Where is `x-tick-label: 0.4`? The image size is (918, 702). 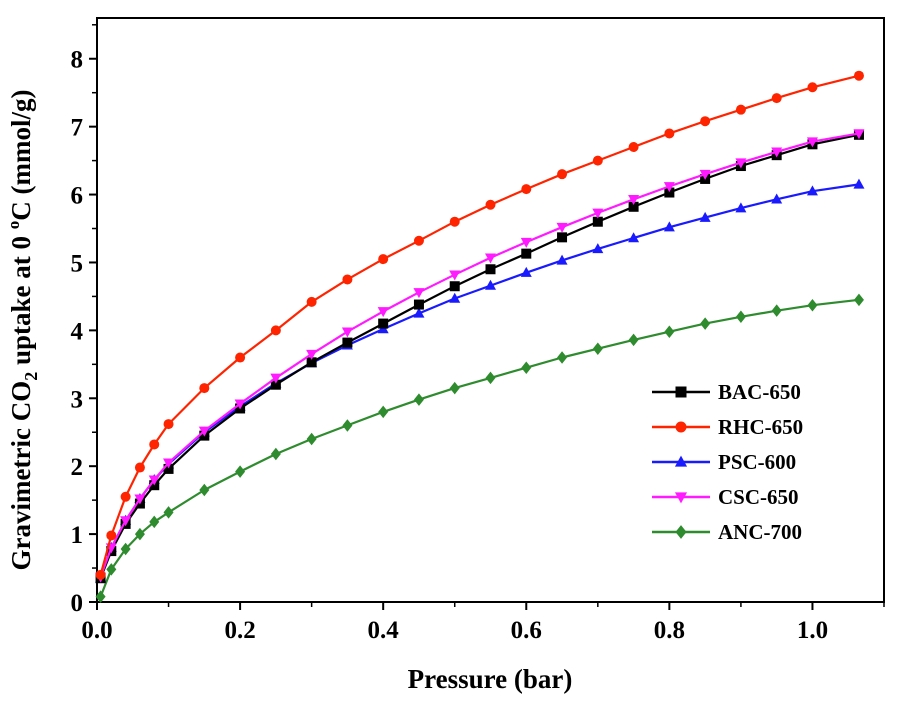 x-tick-label: 0.4 is located at coordinates (384, 630).